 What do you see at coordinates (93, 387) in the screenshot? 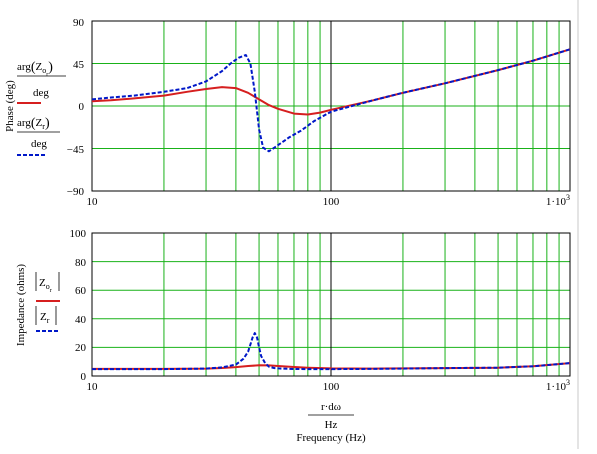
I see `impedance-xtick-label: 10` at bounding box center [93, 387].